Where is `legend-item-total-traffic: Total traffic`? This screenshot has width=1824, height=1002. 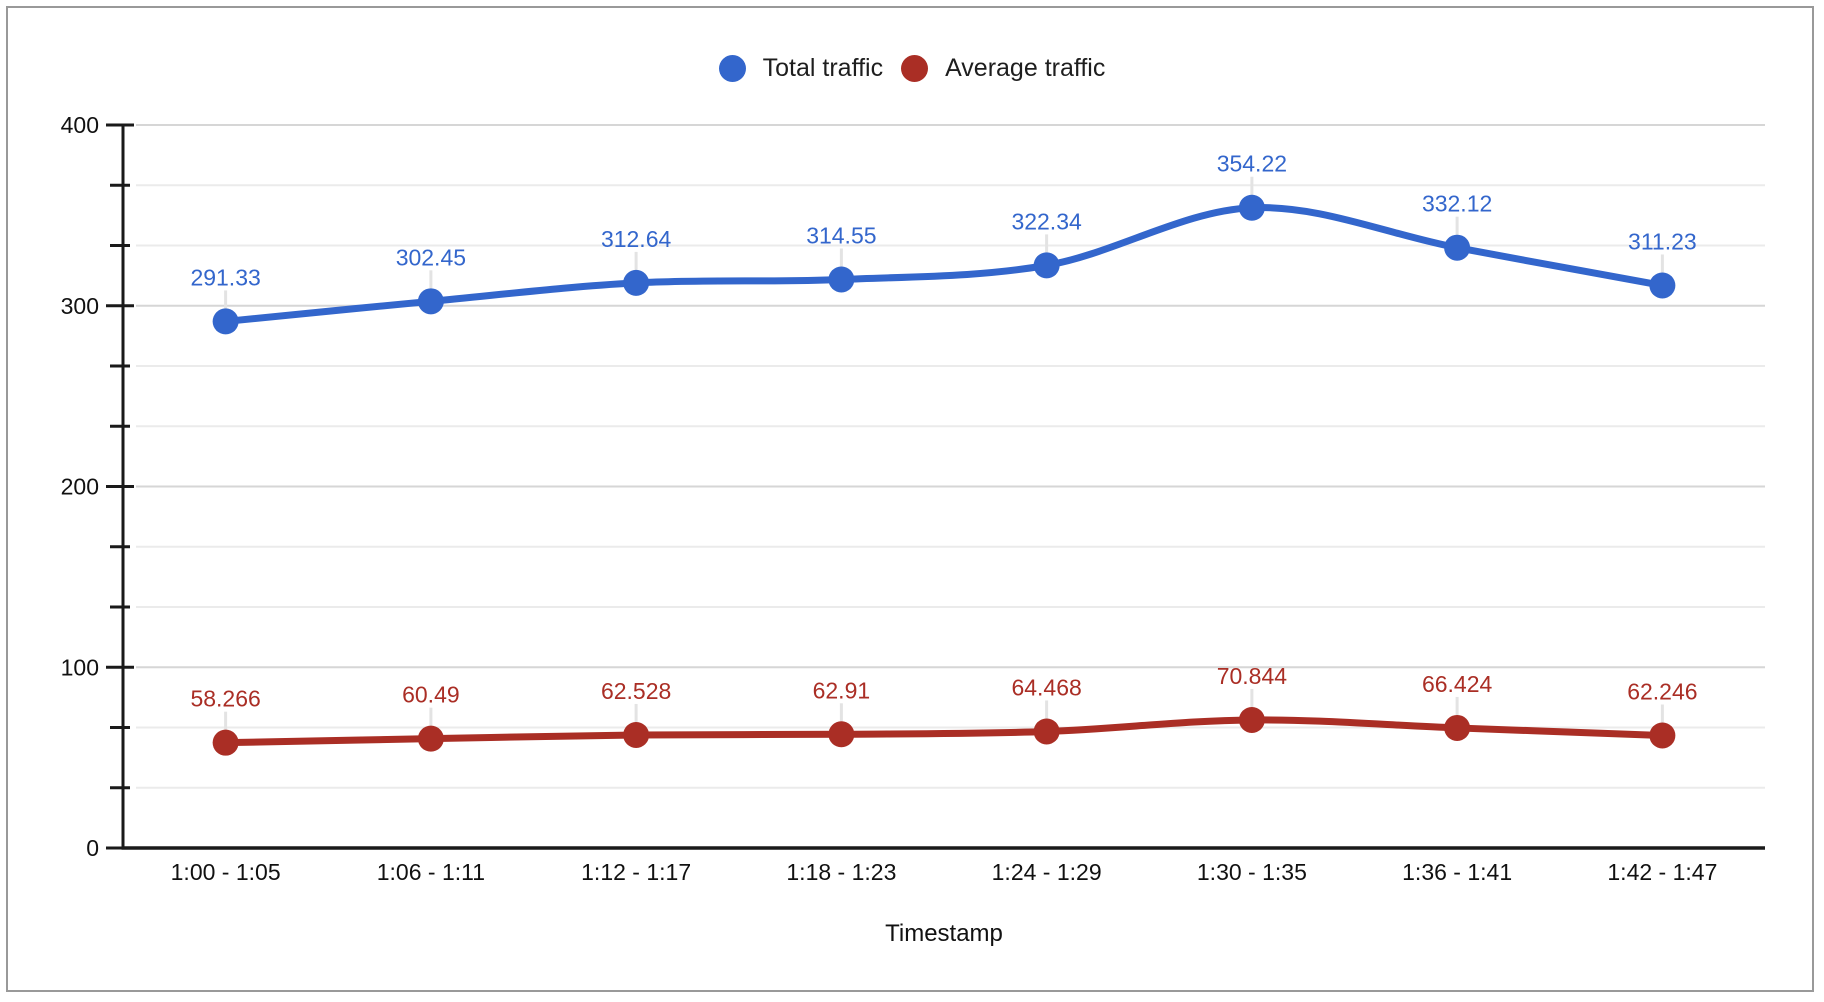 legend-item-total-traffic: Total traffic is located at coordinates (801, 68).